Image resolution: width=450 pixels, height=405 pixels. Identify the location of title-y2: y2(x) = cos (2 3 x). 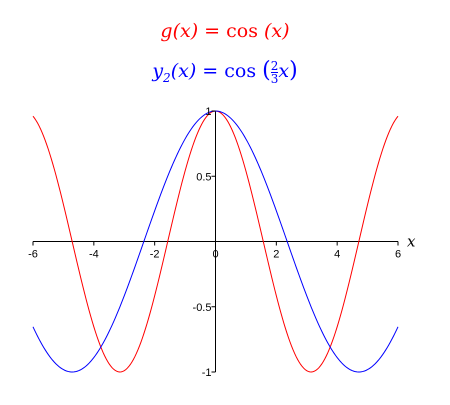
(225, 72).